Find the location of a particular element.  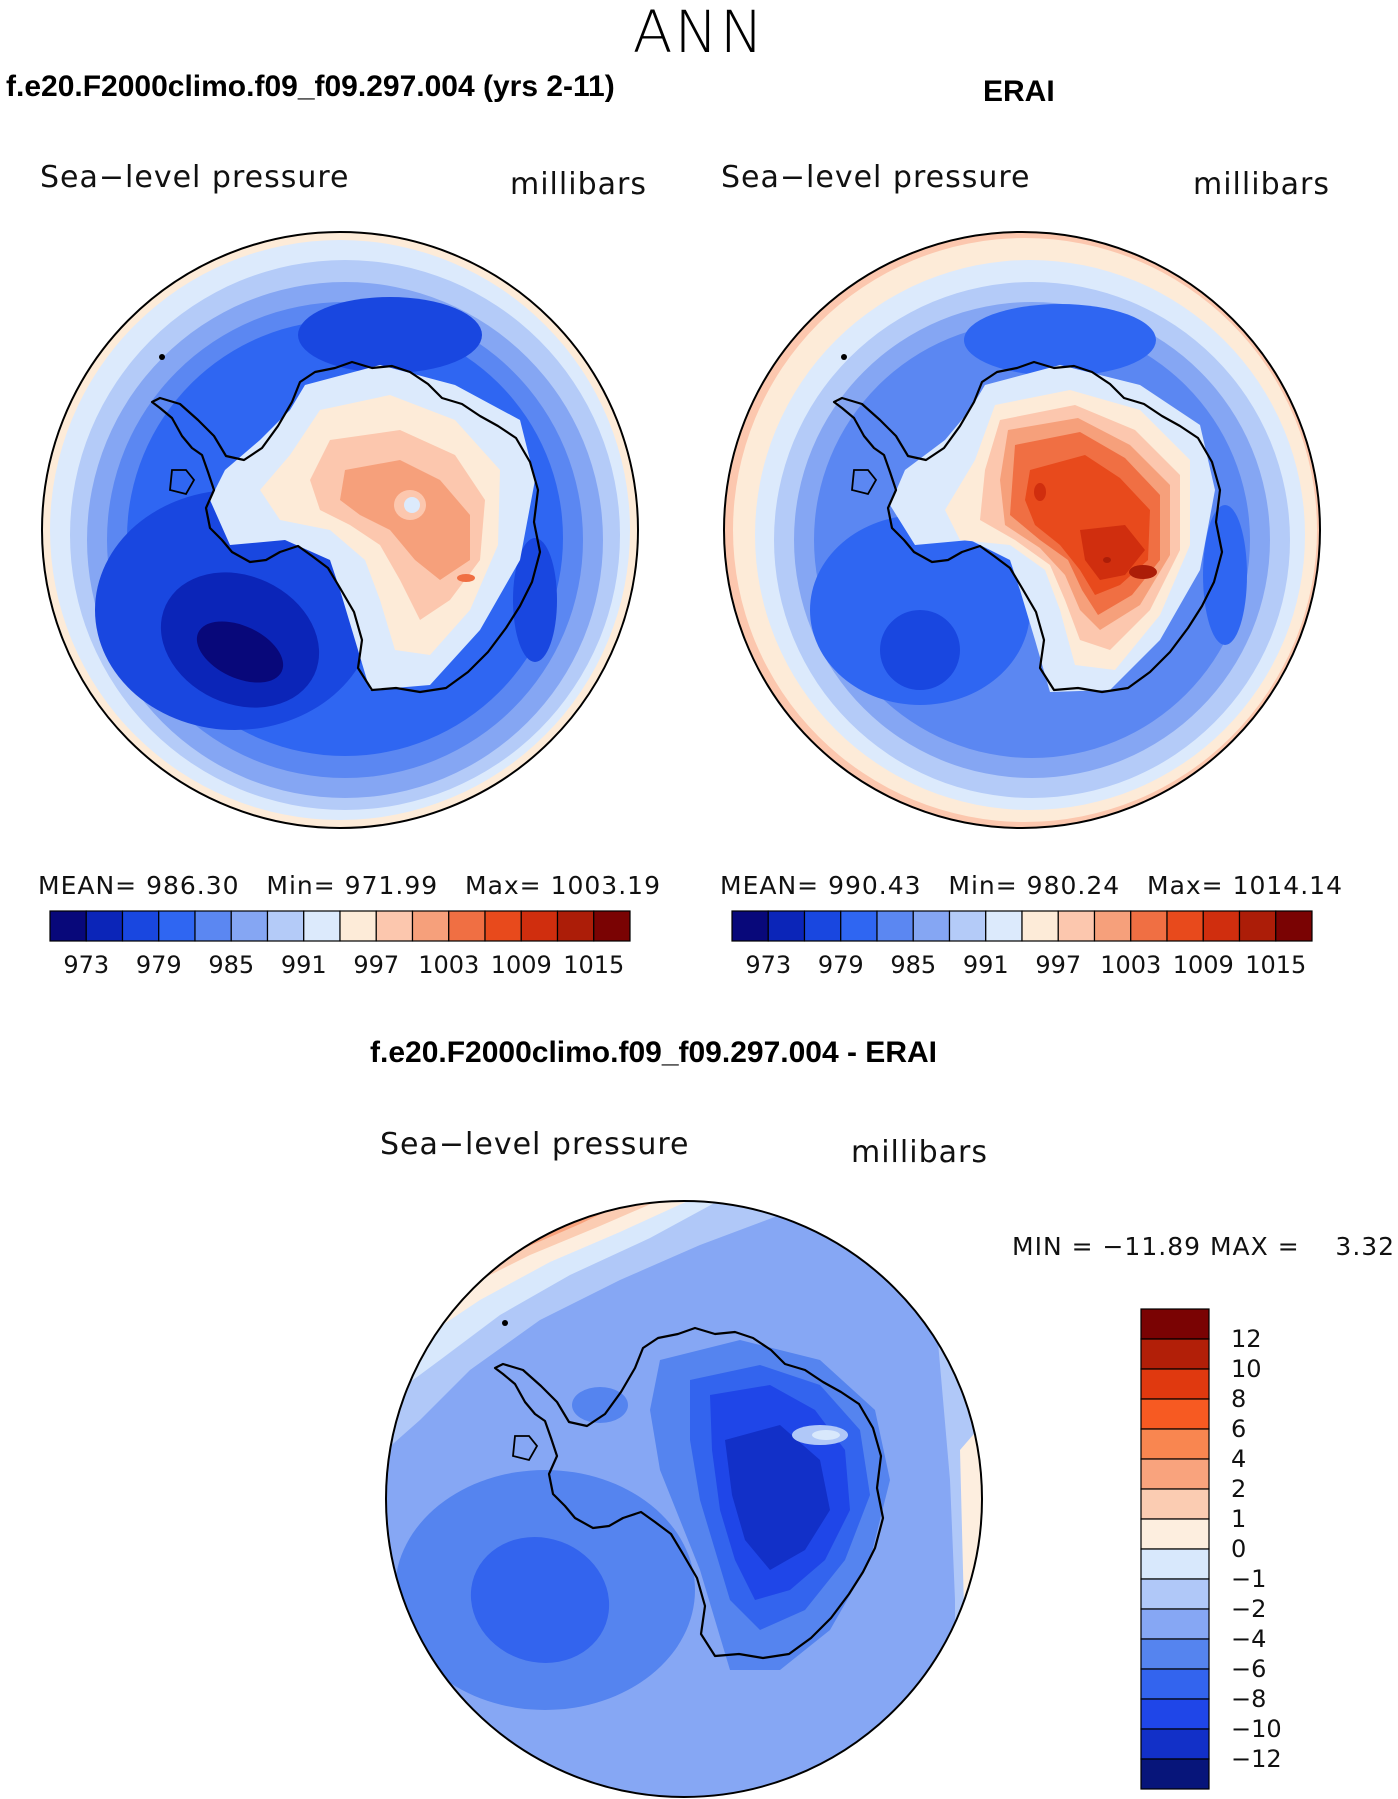

model-max-value: 1003.19 is located at coordinates (605, 885).